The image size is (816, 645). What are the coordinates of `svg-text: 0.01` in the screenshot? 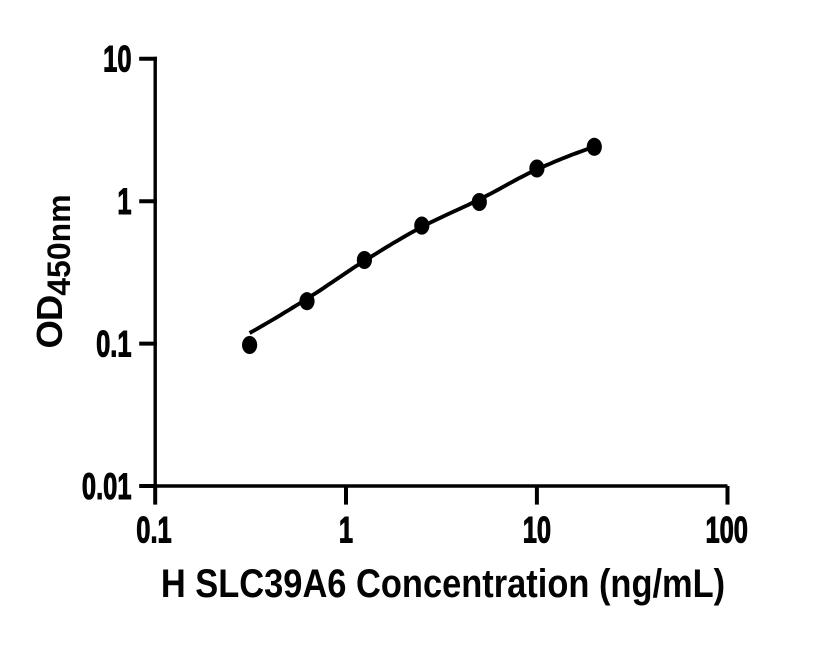 It's located at (107, 486).